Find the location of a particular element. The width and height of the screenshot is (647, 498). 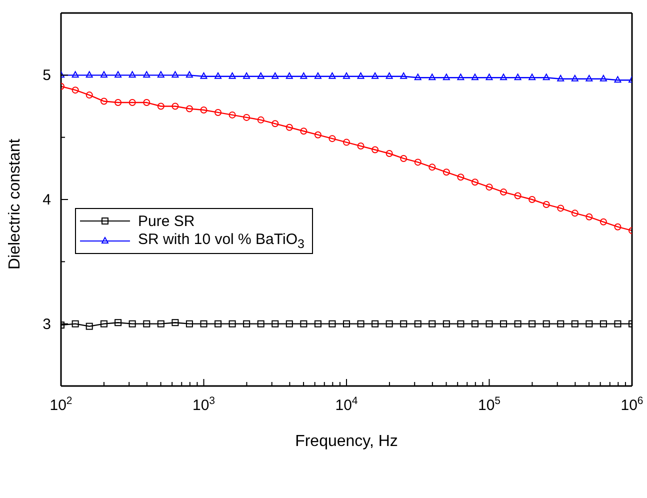

legend-label: Pure SR is located at coordinates (166, 221).